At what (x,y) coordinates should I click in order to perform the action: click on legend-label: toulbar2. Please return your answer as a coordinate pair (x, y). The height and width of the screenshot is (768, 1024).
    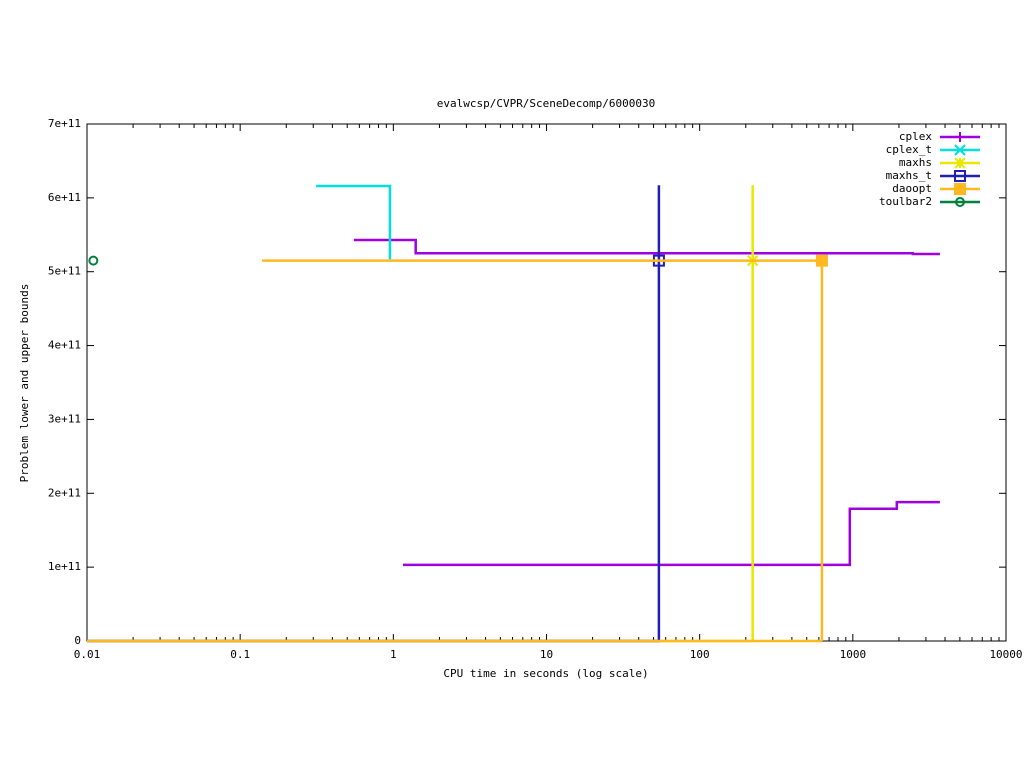
    Looking at the image, I should click on (905, 201).